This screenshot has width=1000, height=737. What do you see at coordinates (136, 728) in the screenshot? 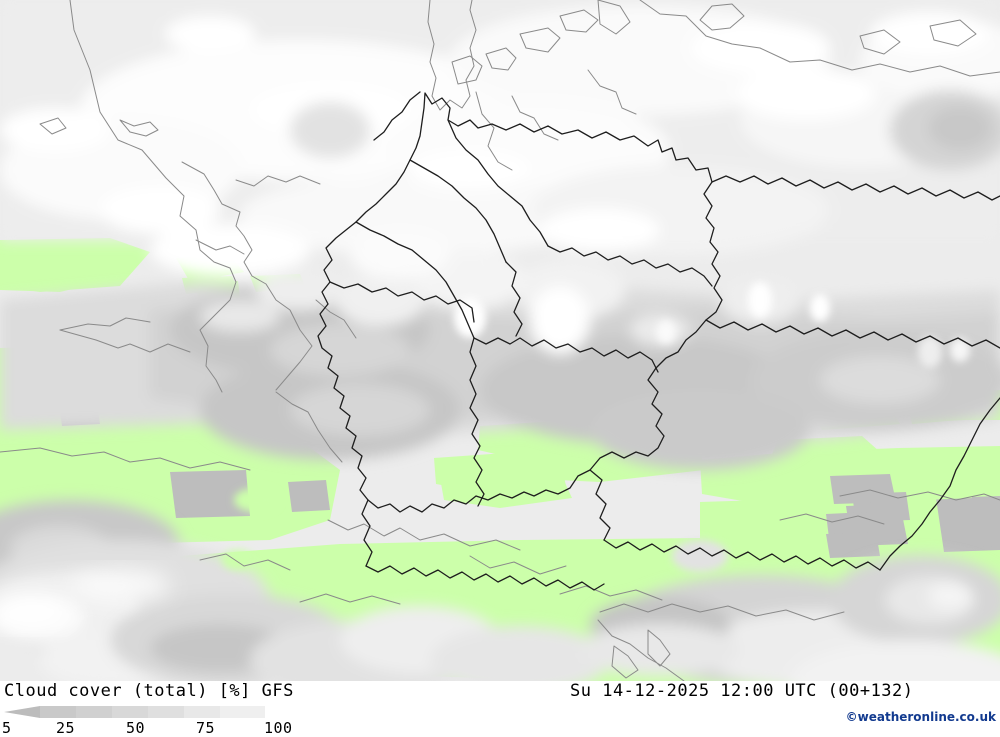
I see `colorbar-tick-2: 50` at bounding box center [136, 728].